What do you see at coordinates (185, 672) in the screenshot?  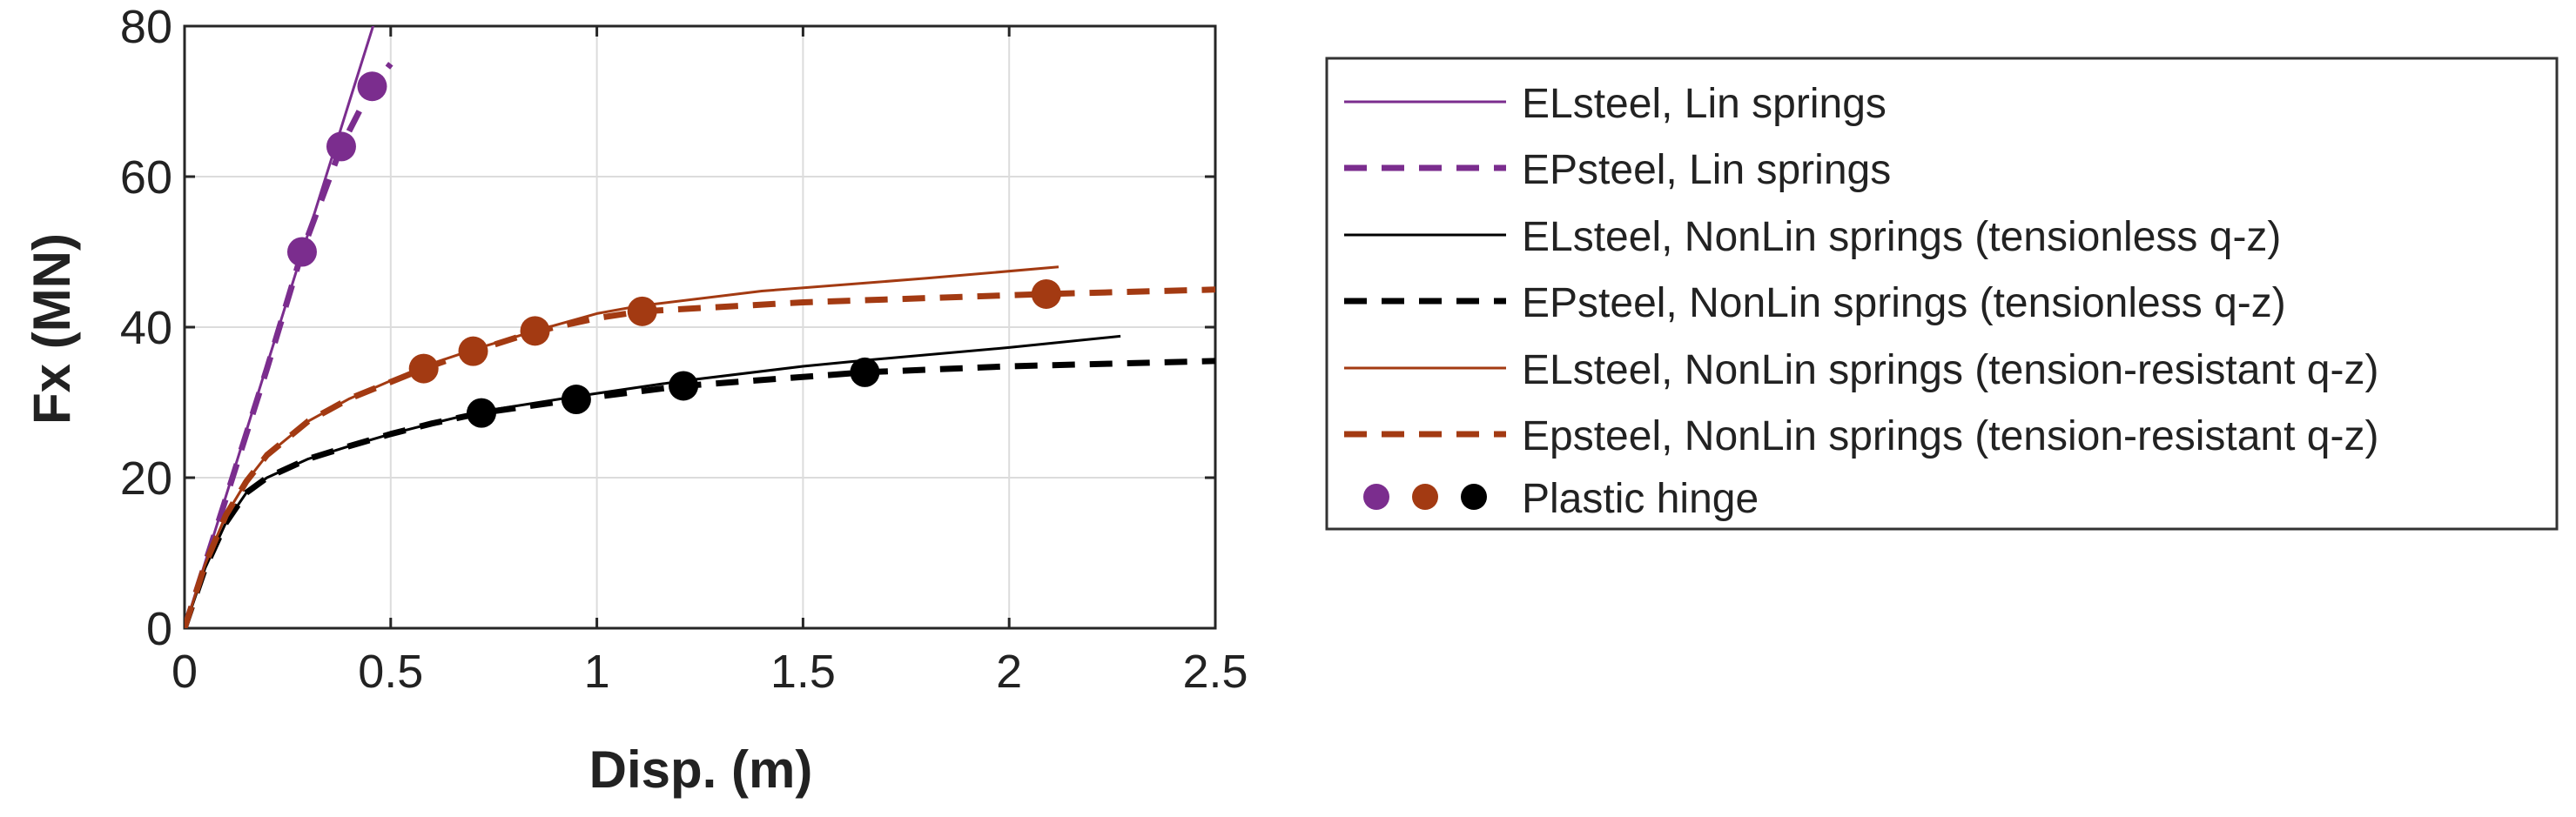 I see `x-tick-label: 0` at bounding box center [185, 672].